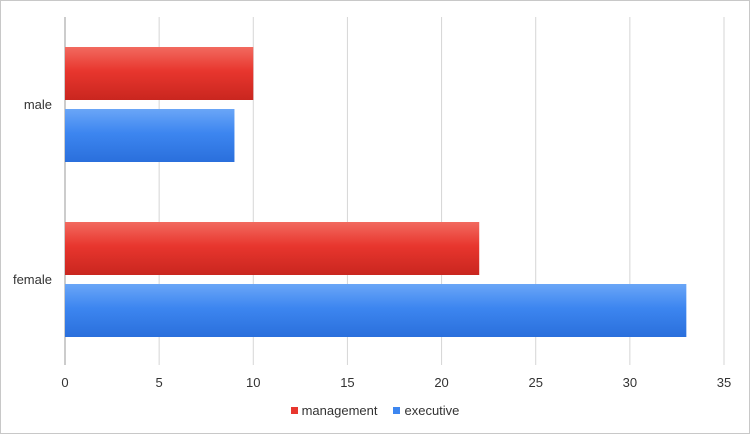 This screenshot has height=434, width=750. Describe the element at coordinates (159, 382) in the screenshot. I see `x-tick-label: 5` at that location.